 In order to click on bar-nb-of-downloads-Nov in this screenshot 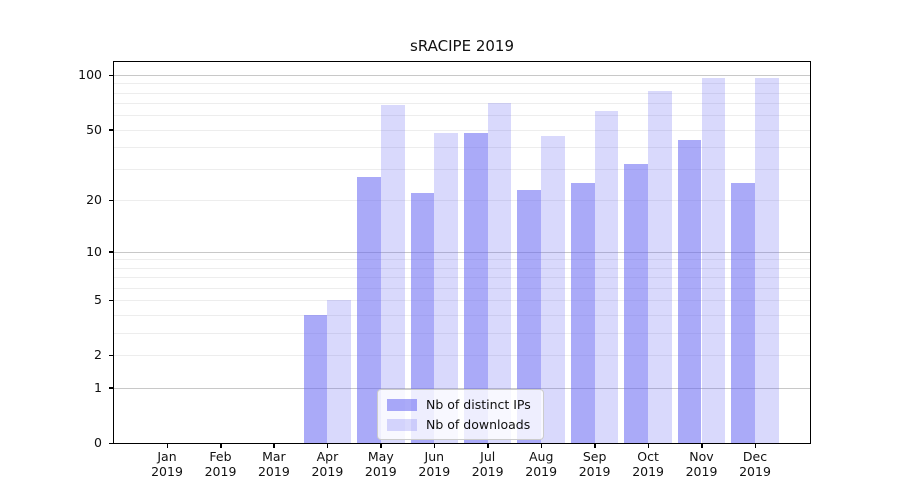, I will do `click(713, 260)`.